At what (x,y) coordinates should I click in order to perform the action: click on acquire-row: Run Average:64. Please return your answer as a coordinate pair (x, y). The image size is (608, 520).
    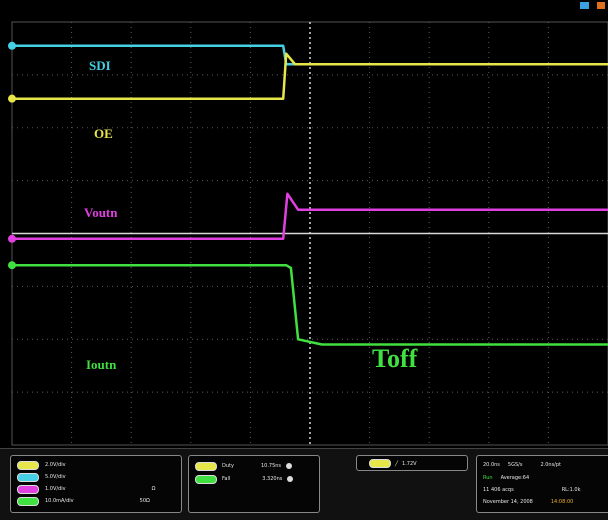
    Looking at the image, I should click on (506, 478).